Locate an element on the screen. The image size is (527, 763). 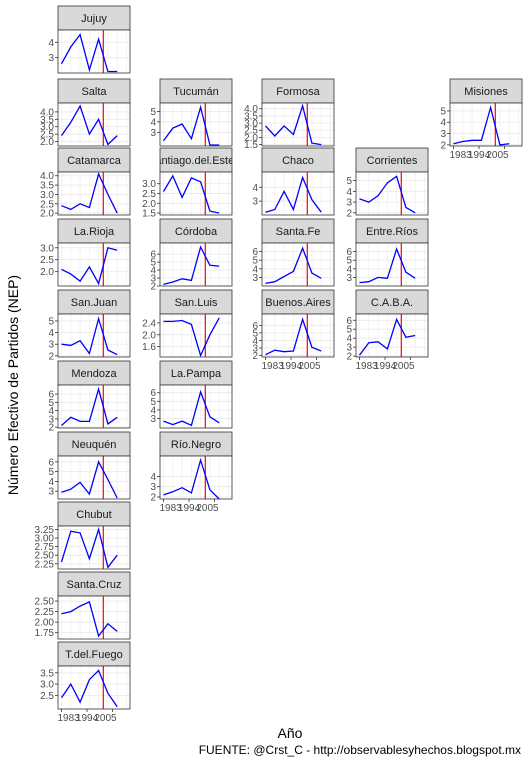
y-tick-label: 2.50 is located at coordinates (45, 556).